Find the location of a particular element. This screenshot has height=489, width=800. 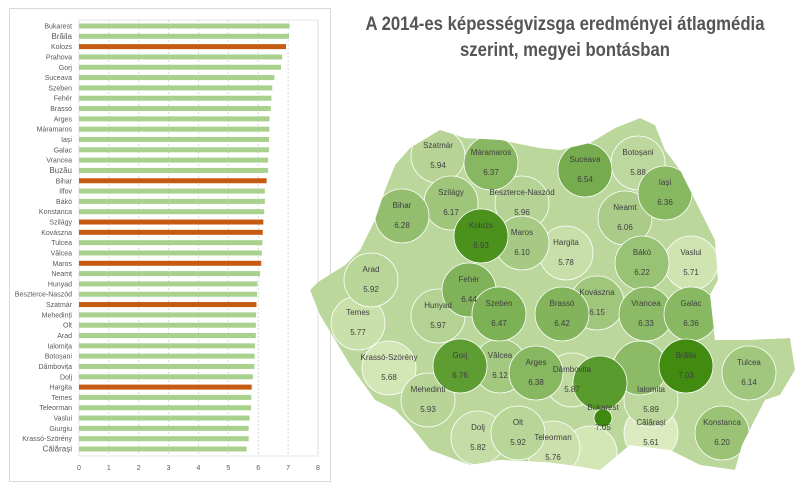

bar-krassó-szörény is located at coordinates (164, 439).